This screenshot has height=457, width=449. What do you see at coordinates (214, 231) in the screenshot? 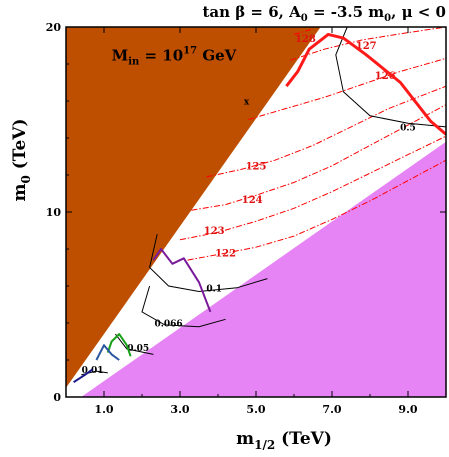
I see `higgs-contour-label-123: 123` at bounding box center [214, 231].